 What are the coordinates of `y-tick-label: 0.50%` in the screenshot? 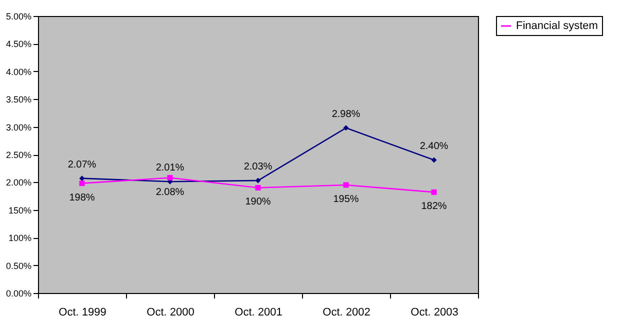 It's located at (19, 265).